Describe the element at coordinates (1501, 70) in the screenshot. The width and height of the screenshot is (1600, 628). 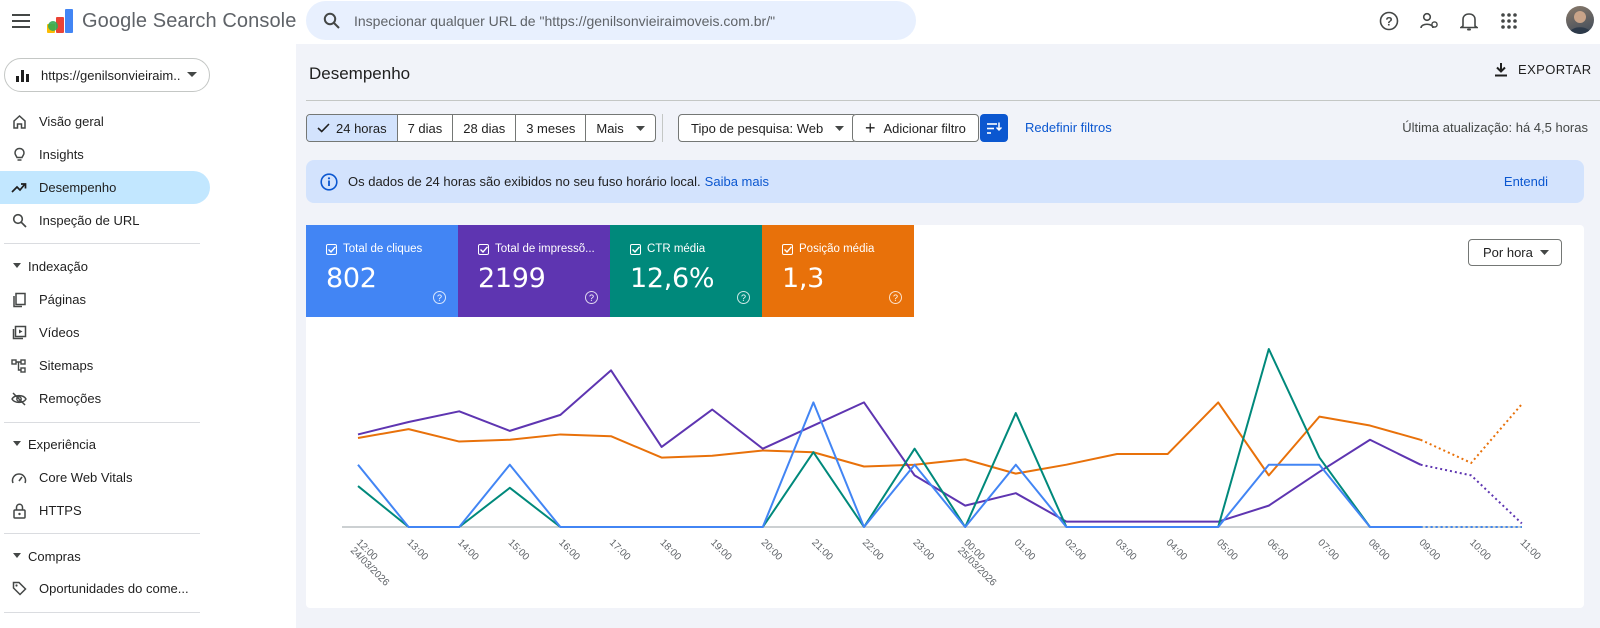
I see `download-icon` at that location.